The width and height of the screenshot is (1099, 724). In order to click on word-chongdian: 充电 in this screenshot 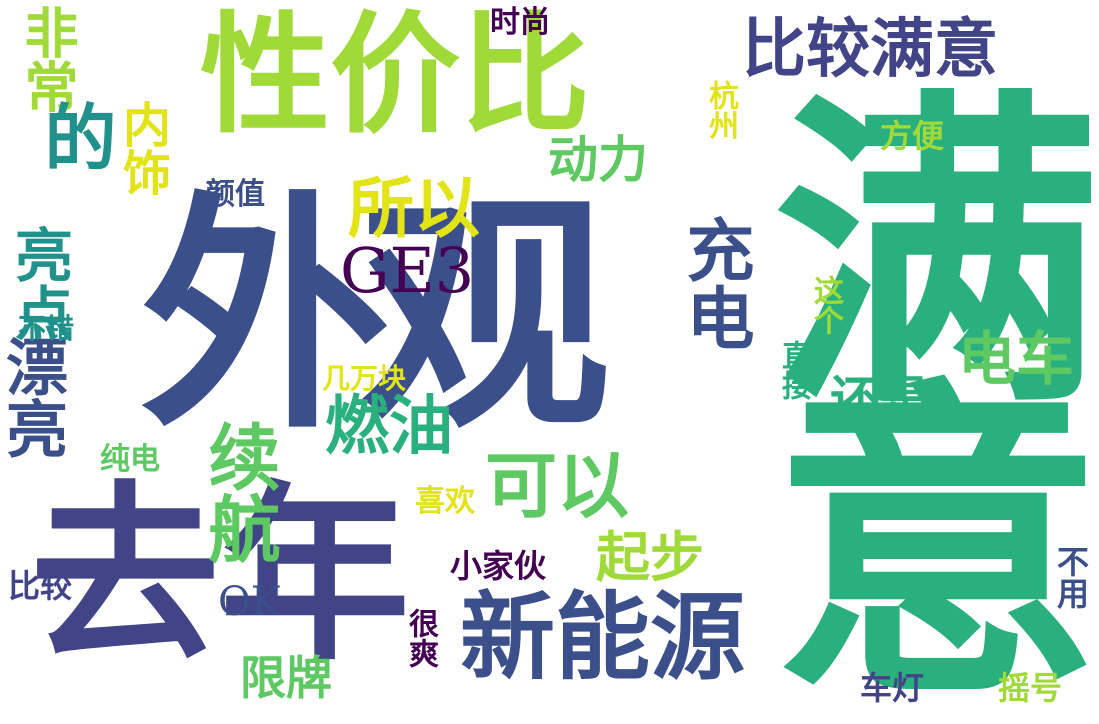, I will do `click(714, 283)`.